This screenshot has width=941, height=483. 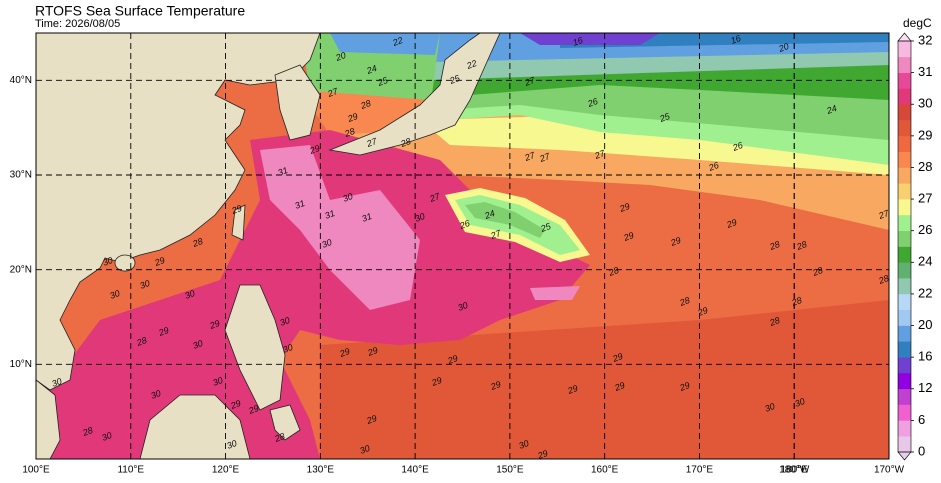 What do you see at coordinates (700, 470) in the screenshot?
I see `lon-tick-label: 170°E` at bounding box center [700, 470].